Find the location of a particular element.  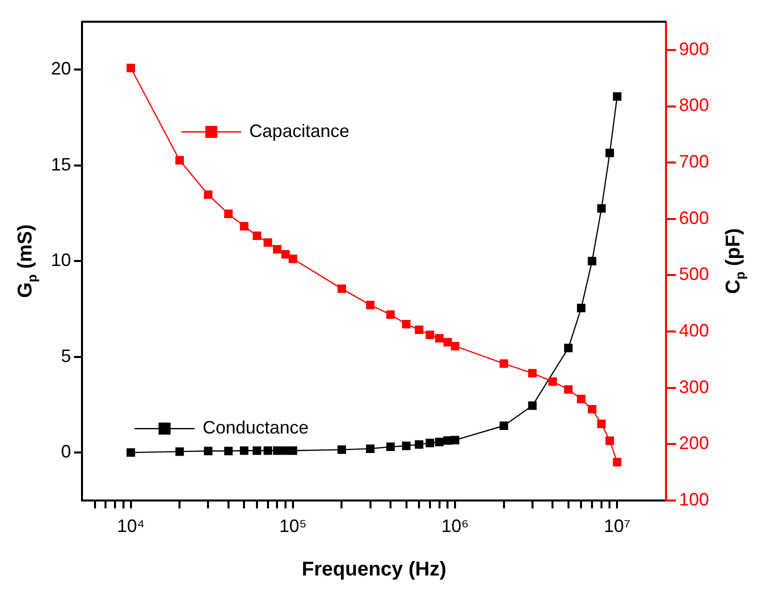

y-tick-label: 0 is located at coordinates (66, 452).